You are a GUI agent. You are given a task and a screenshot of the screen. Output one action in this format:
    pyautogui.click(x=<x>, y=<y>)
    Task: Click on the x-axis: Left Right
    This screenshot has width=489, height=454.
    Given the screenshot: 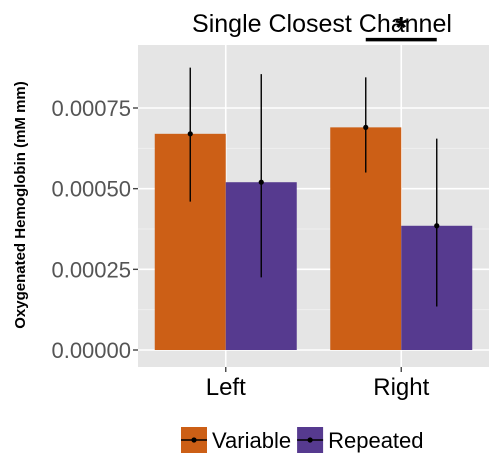 What is the action you would take?
    pyautogui.click(x=318, y=384)
    